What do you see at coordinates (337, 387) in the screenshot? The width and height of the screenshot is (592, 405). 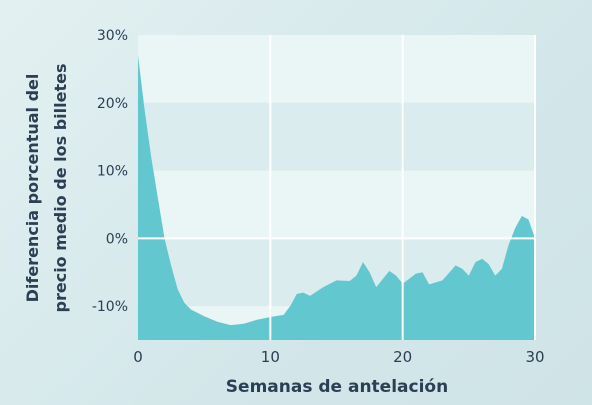 I see `x-axis-title: Semanas de antelación` at bounding box center [337, 387].